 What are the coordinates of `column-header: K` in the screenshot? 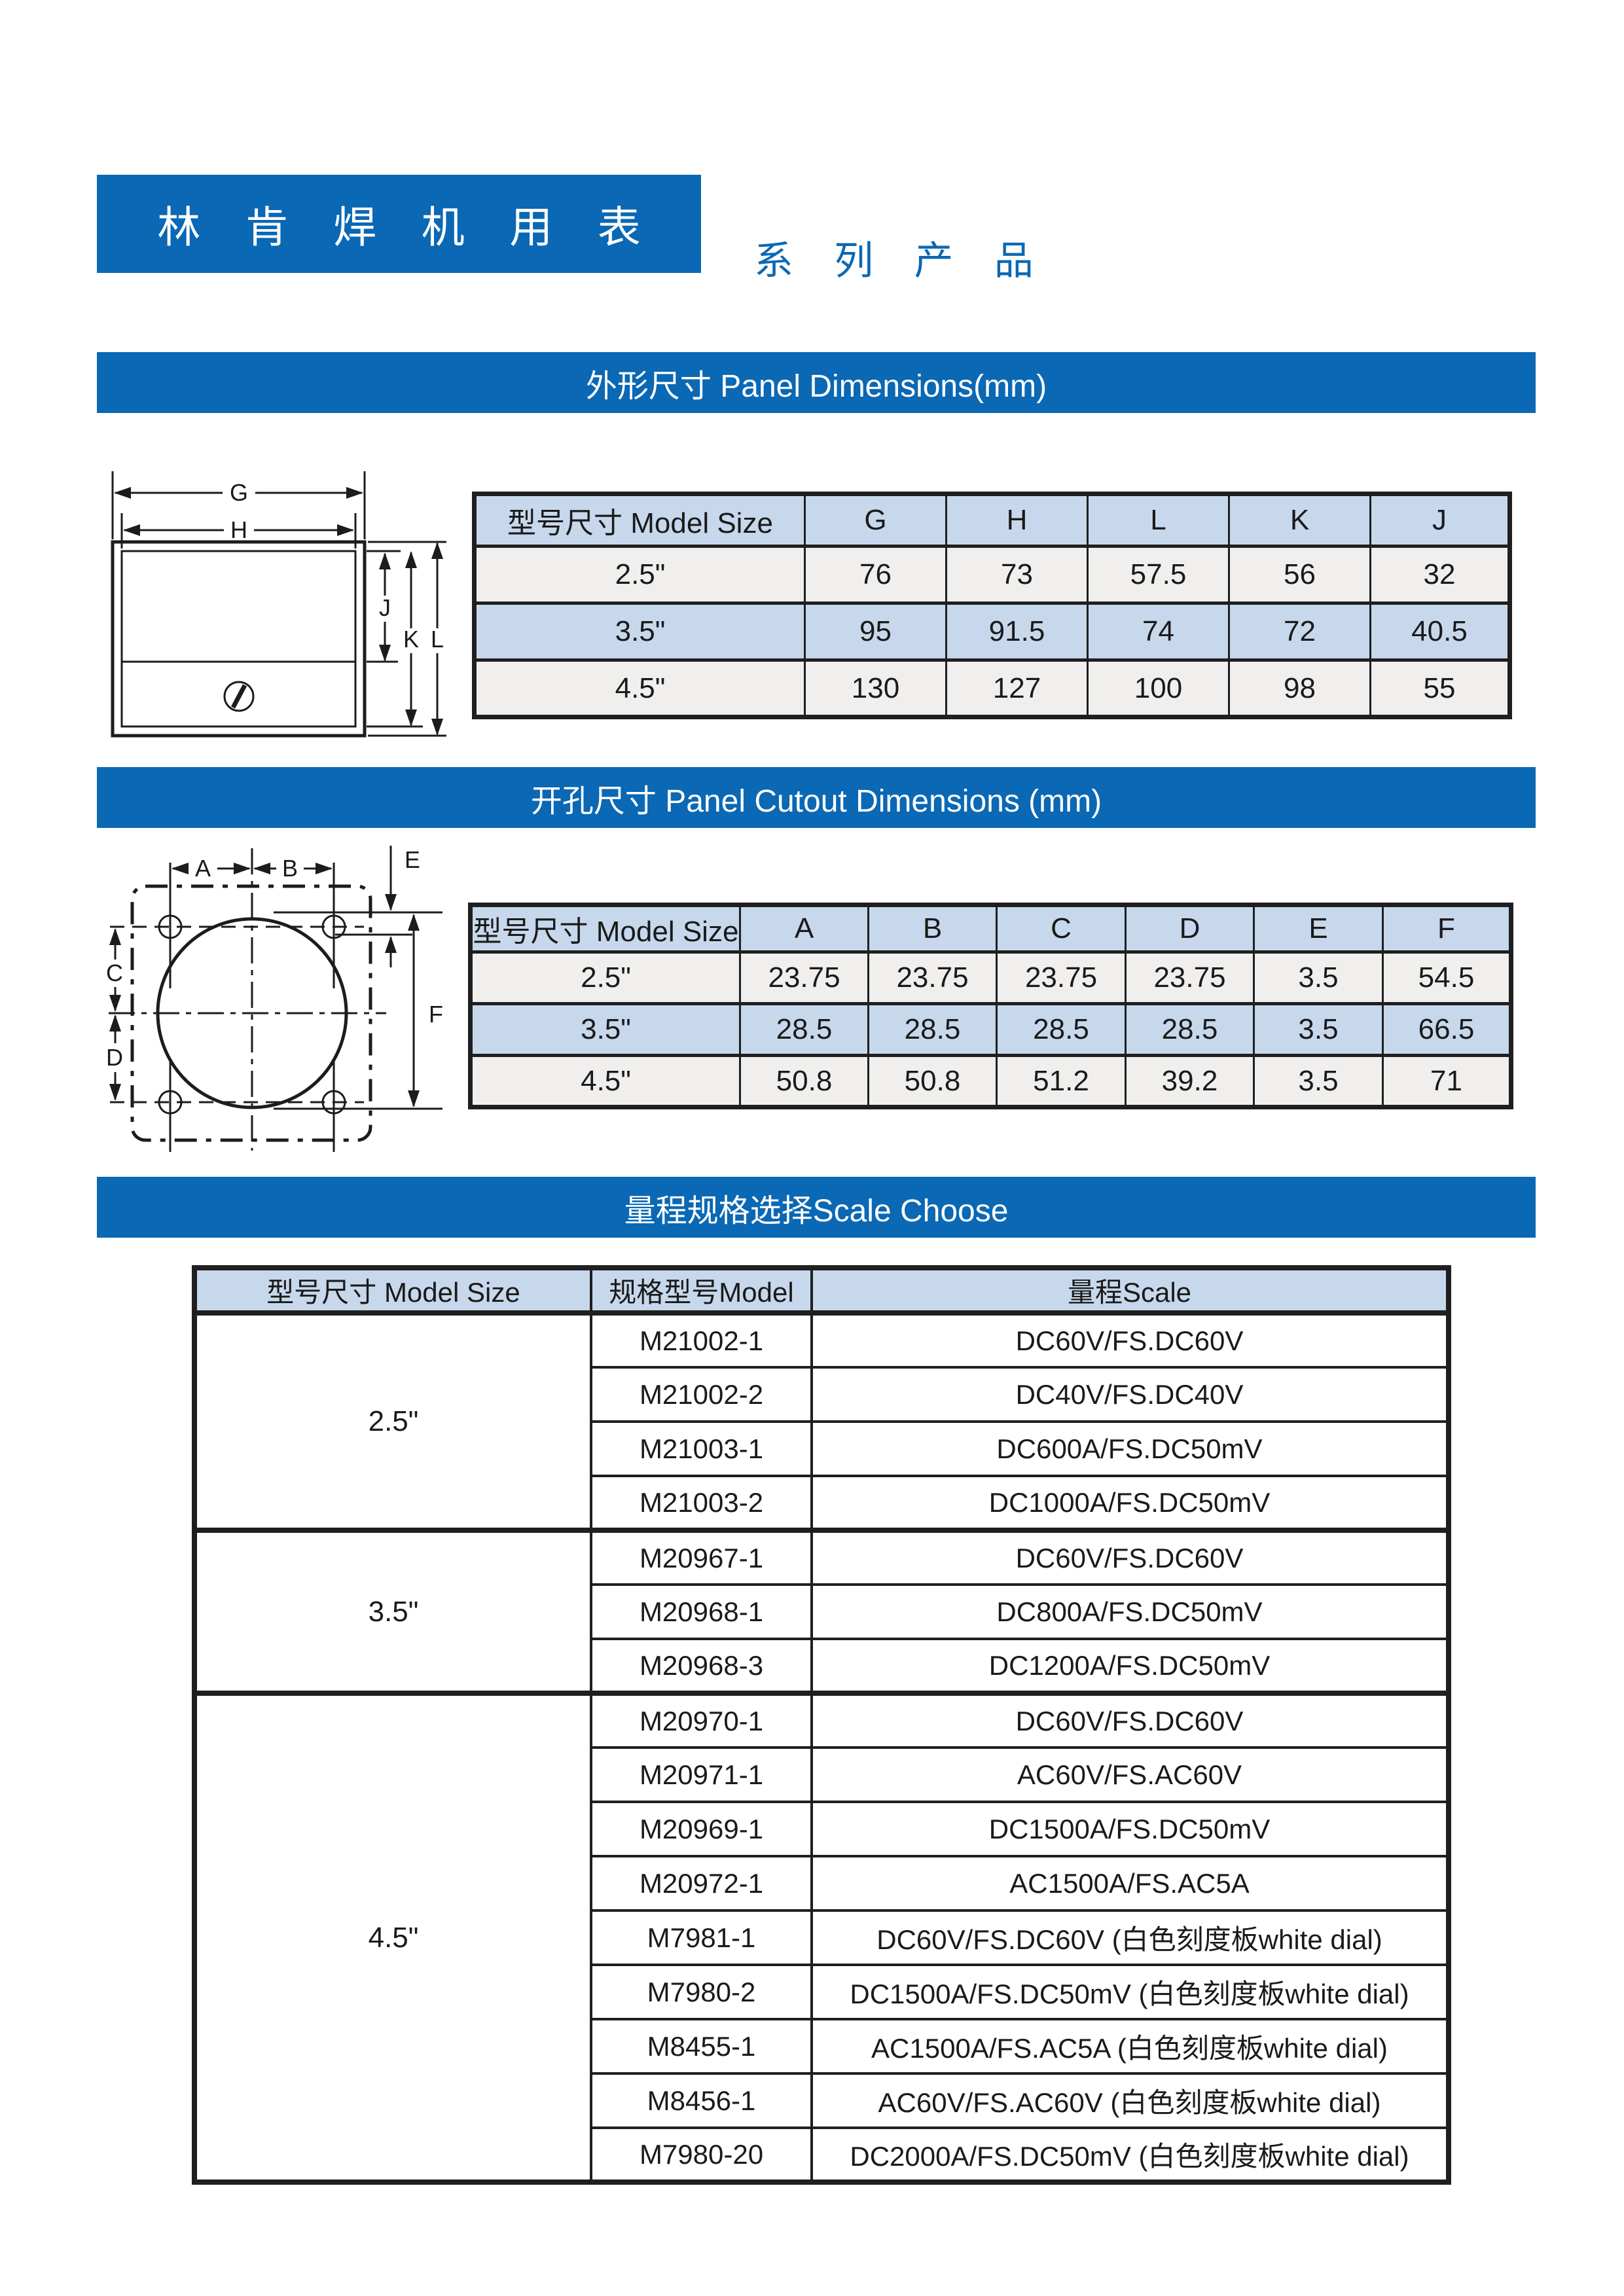 It's located at (1299, 520).